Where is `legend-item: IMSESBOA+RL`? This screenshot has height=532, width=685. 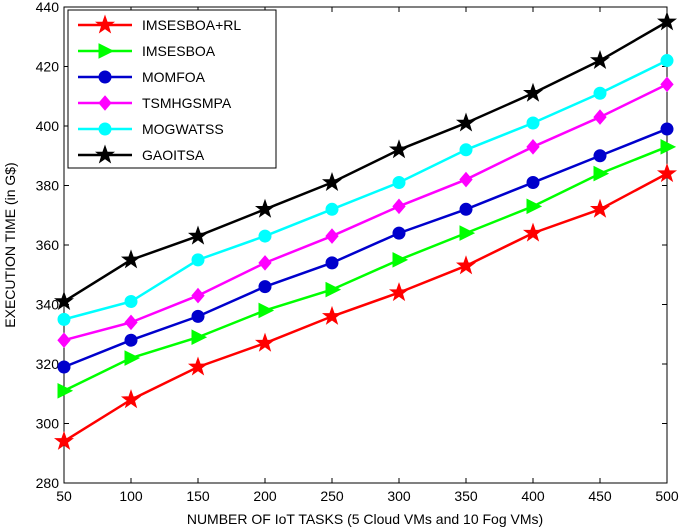
legend-item: IMSESBOA+RL is located at coordinates (159, 24).